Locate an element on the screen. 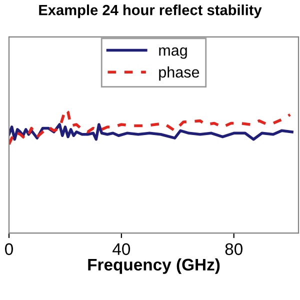 This screenshot has width=300, height=300. legend-label: phase is located at coordinates (179, 73).